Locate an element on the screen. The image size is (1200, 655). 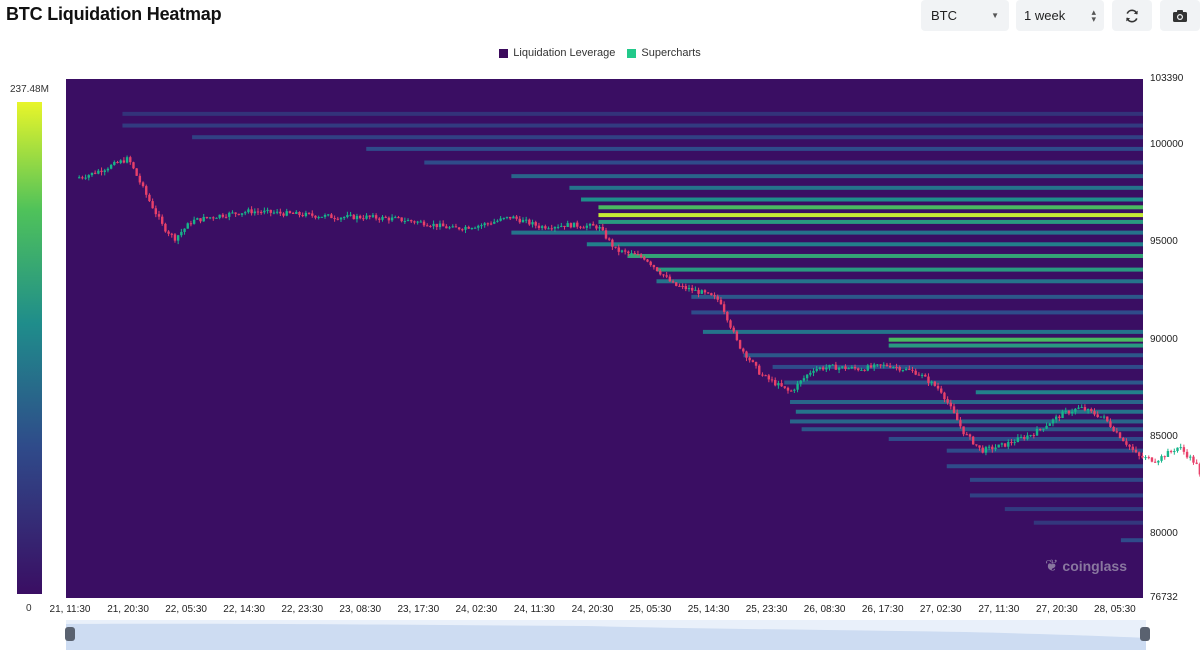
refresh-button is located at coordinates (1132, 15).